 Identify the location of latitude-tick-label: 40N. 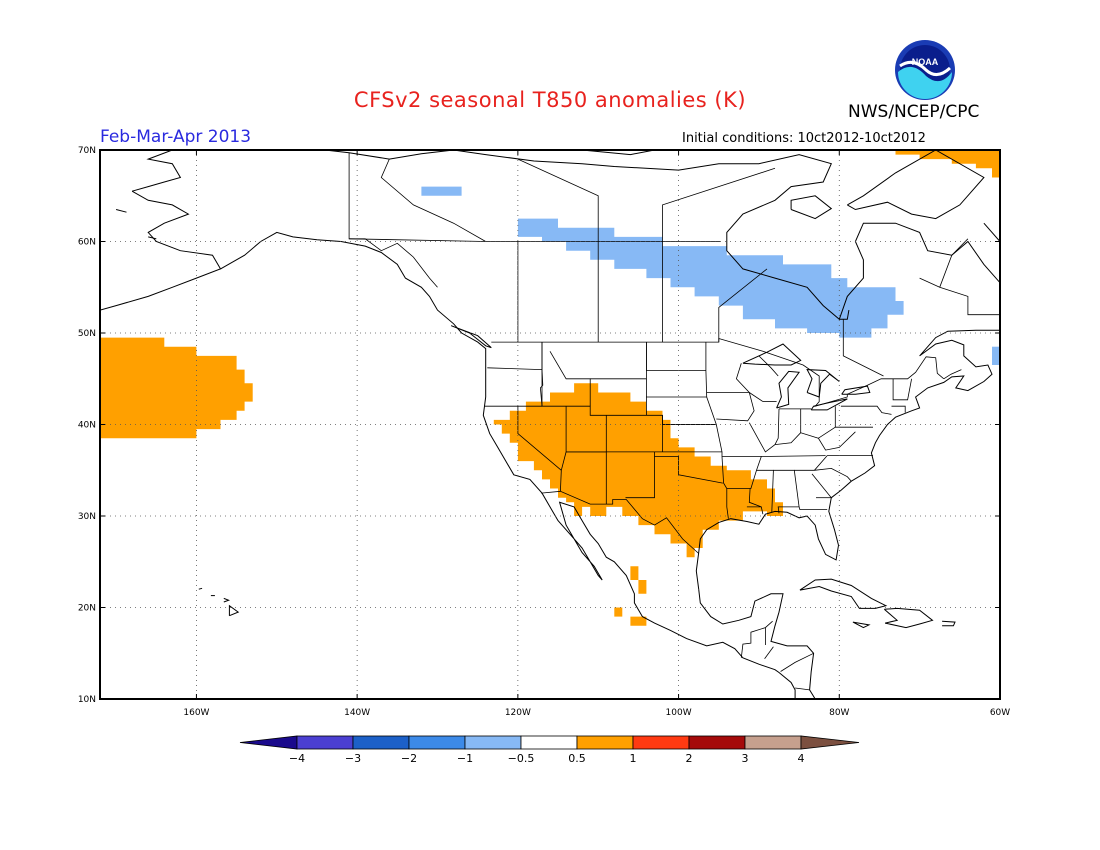
(87, 426).